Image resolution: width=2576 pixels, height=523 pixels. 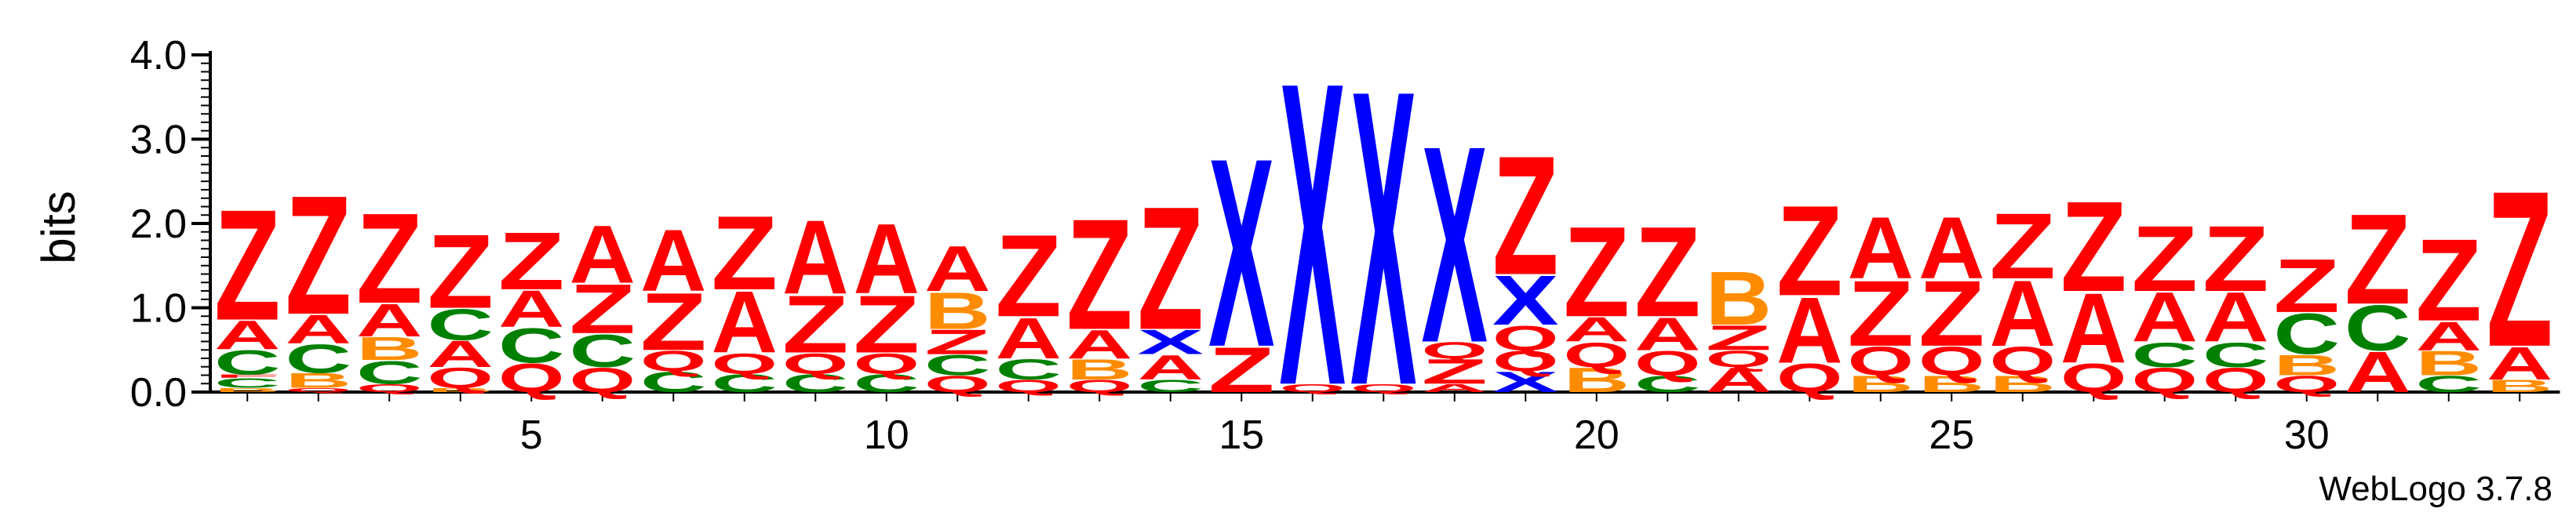 What do you see at coordinates (531, 435) in the screenshot?
I see `x-tick-label: 5` at bounding box center [531, 435].